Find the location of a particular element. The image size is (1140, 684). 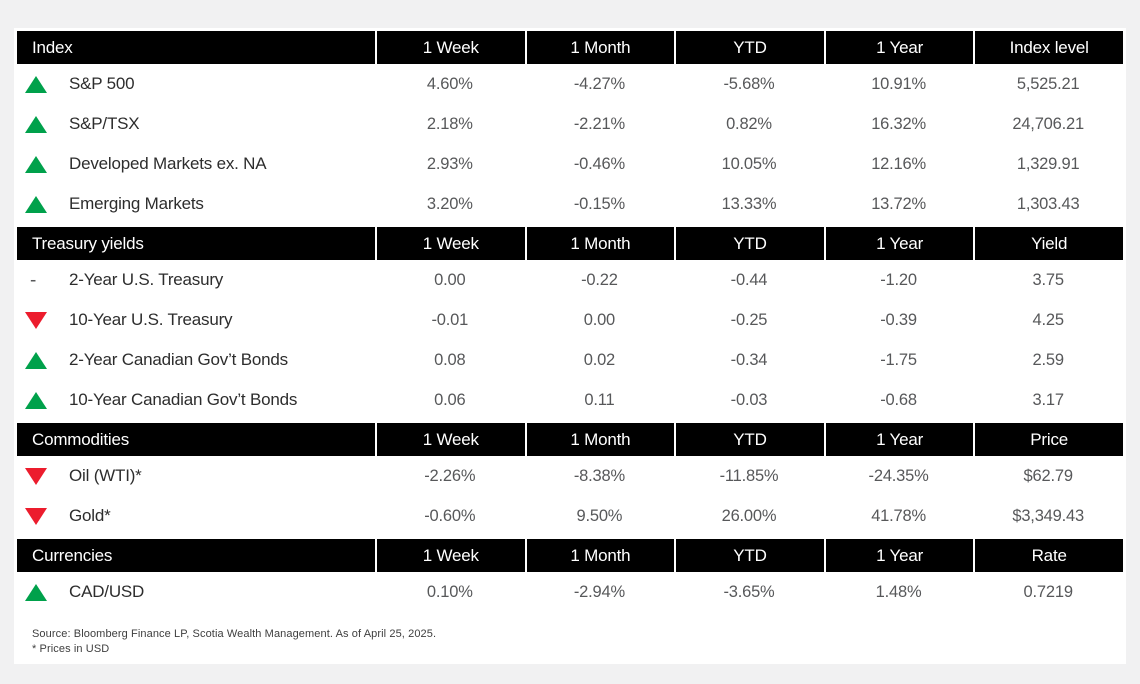

column-header: Price is located at coordinates (1048, 439).